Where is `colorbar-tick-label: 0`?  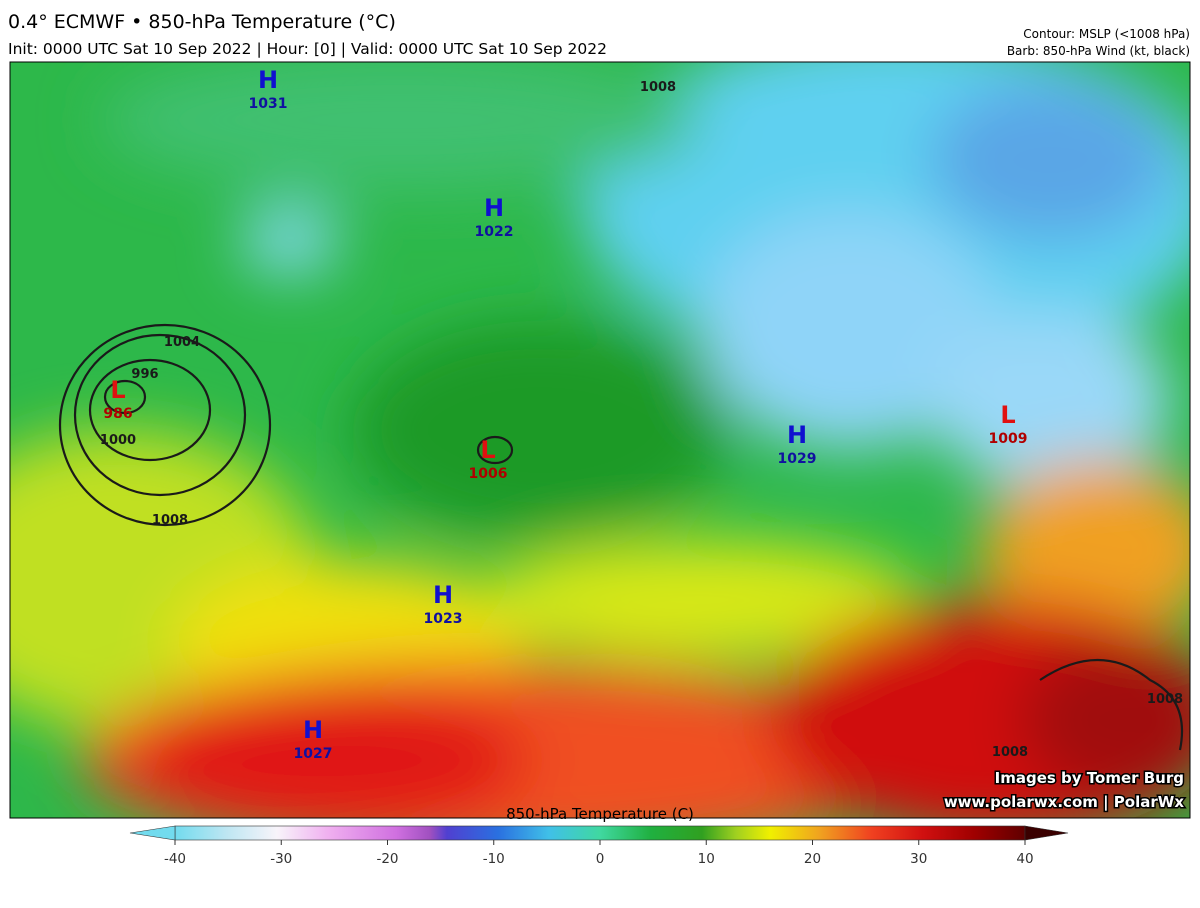 colorbar-tick-label: 0 is located at coordinates (600, 859).